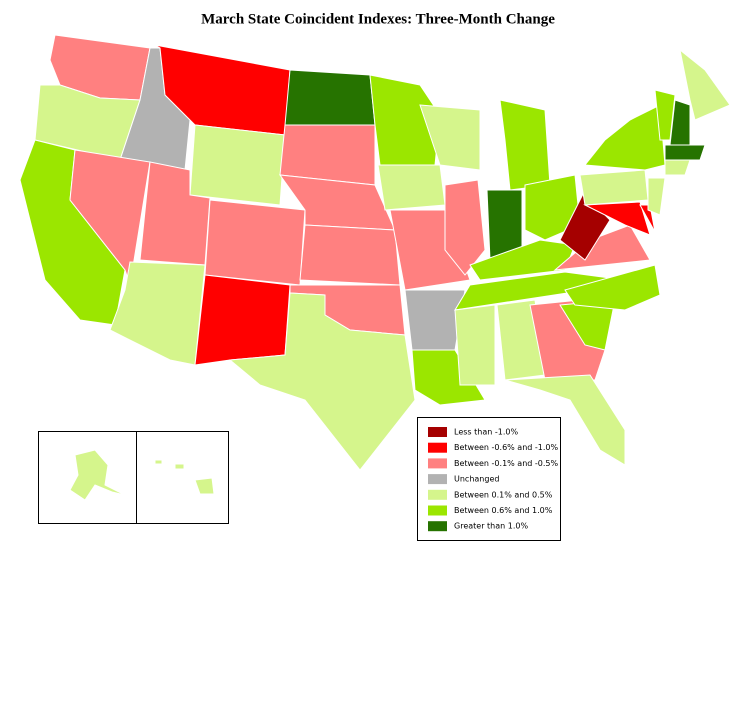 This screenshot has height=728, width=737. Describe the element at coordinates (503, 494) in the screenshot. I see `legend-label: Between 0.1% and 0.5%` at that location.